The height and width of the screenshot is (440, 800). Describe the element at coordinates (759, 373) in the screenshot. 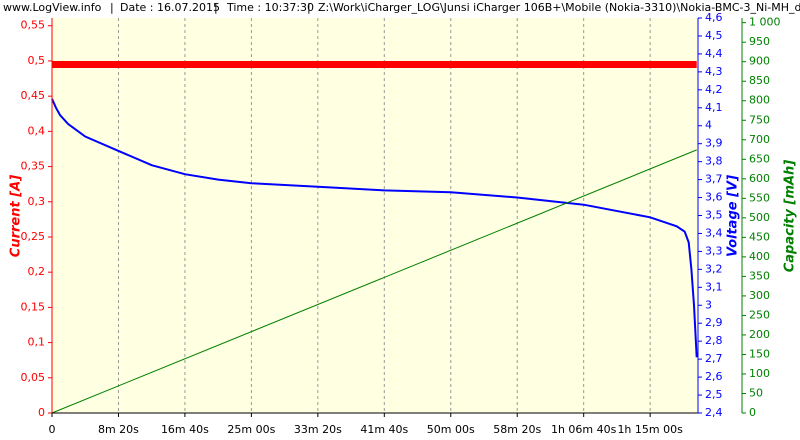

I see `y-tick-label: 100` at that location.